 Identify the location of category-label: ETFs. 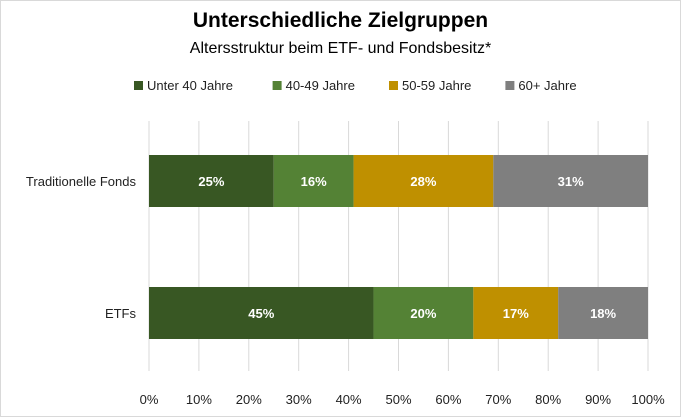
(121, 313).